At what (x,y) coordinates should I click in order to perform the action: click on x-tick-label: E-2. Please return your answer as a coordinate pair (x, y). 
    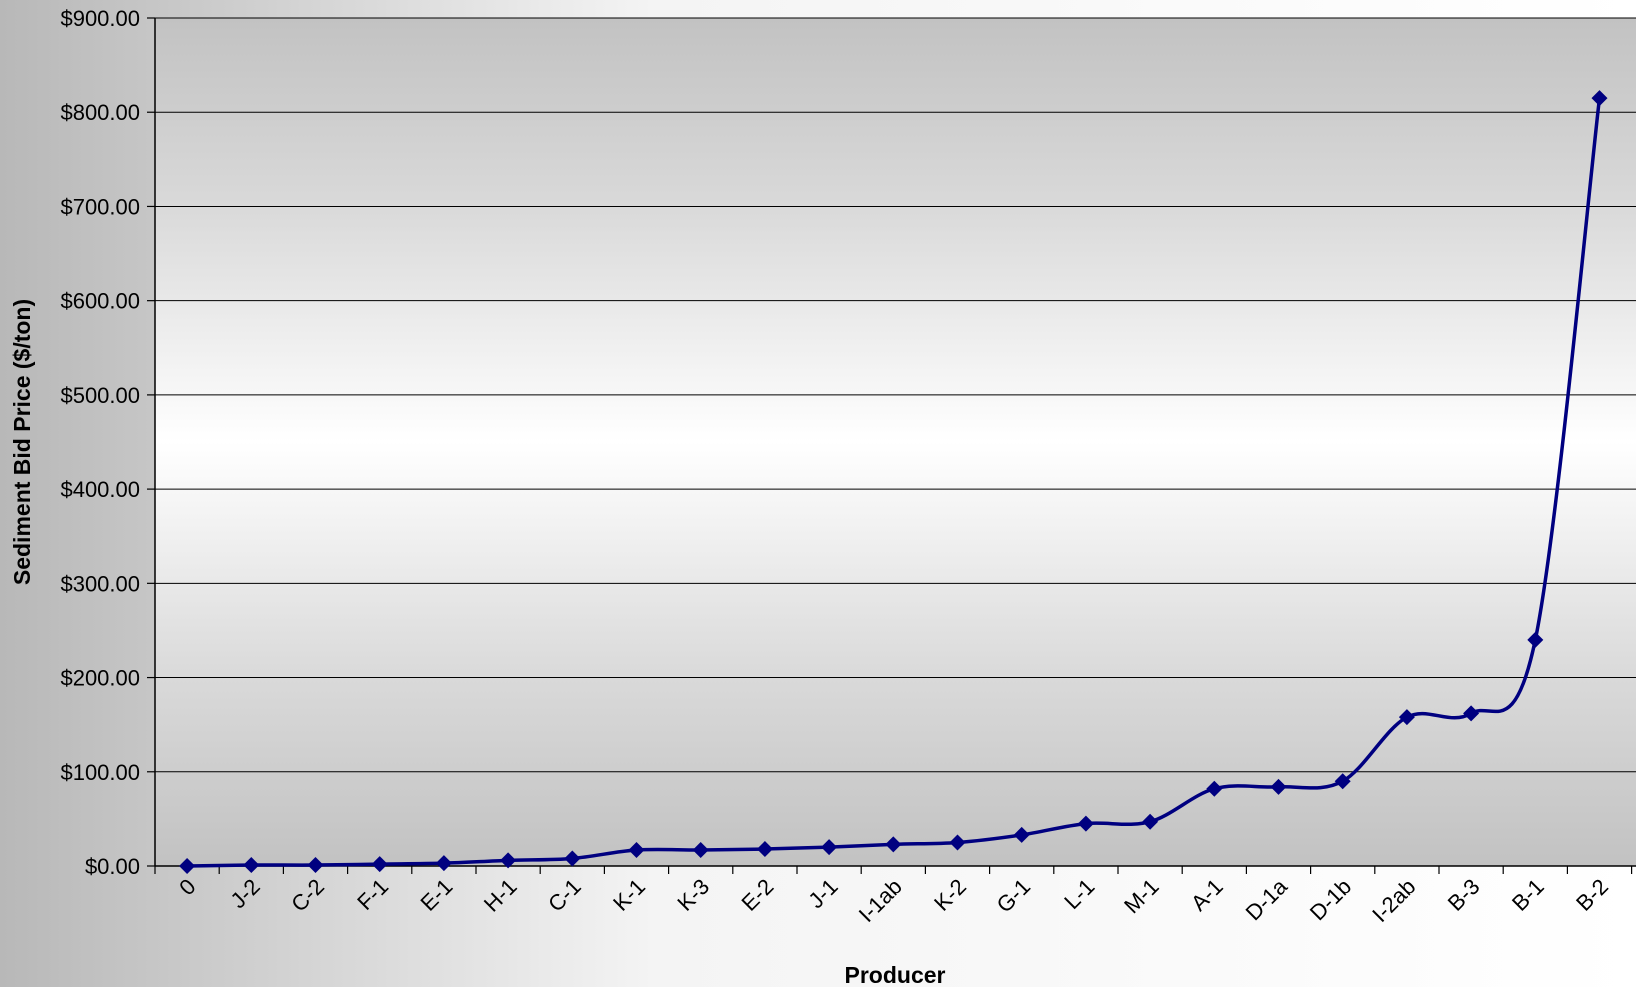
    Looking at the image, I should click on (758, 895).